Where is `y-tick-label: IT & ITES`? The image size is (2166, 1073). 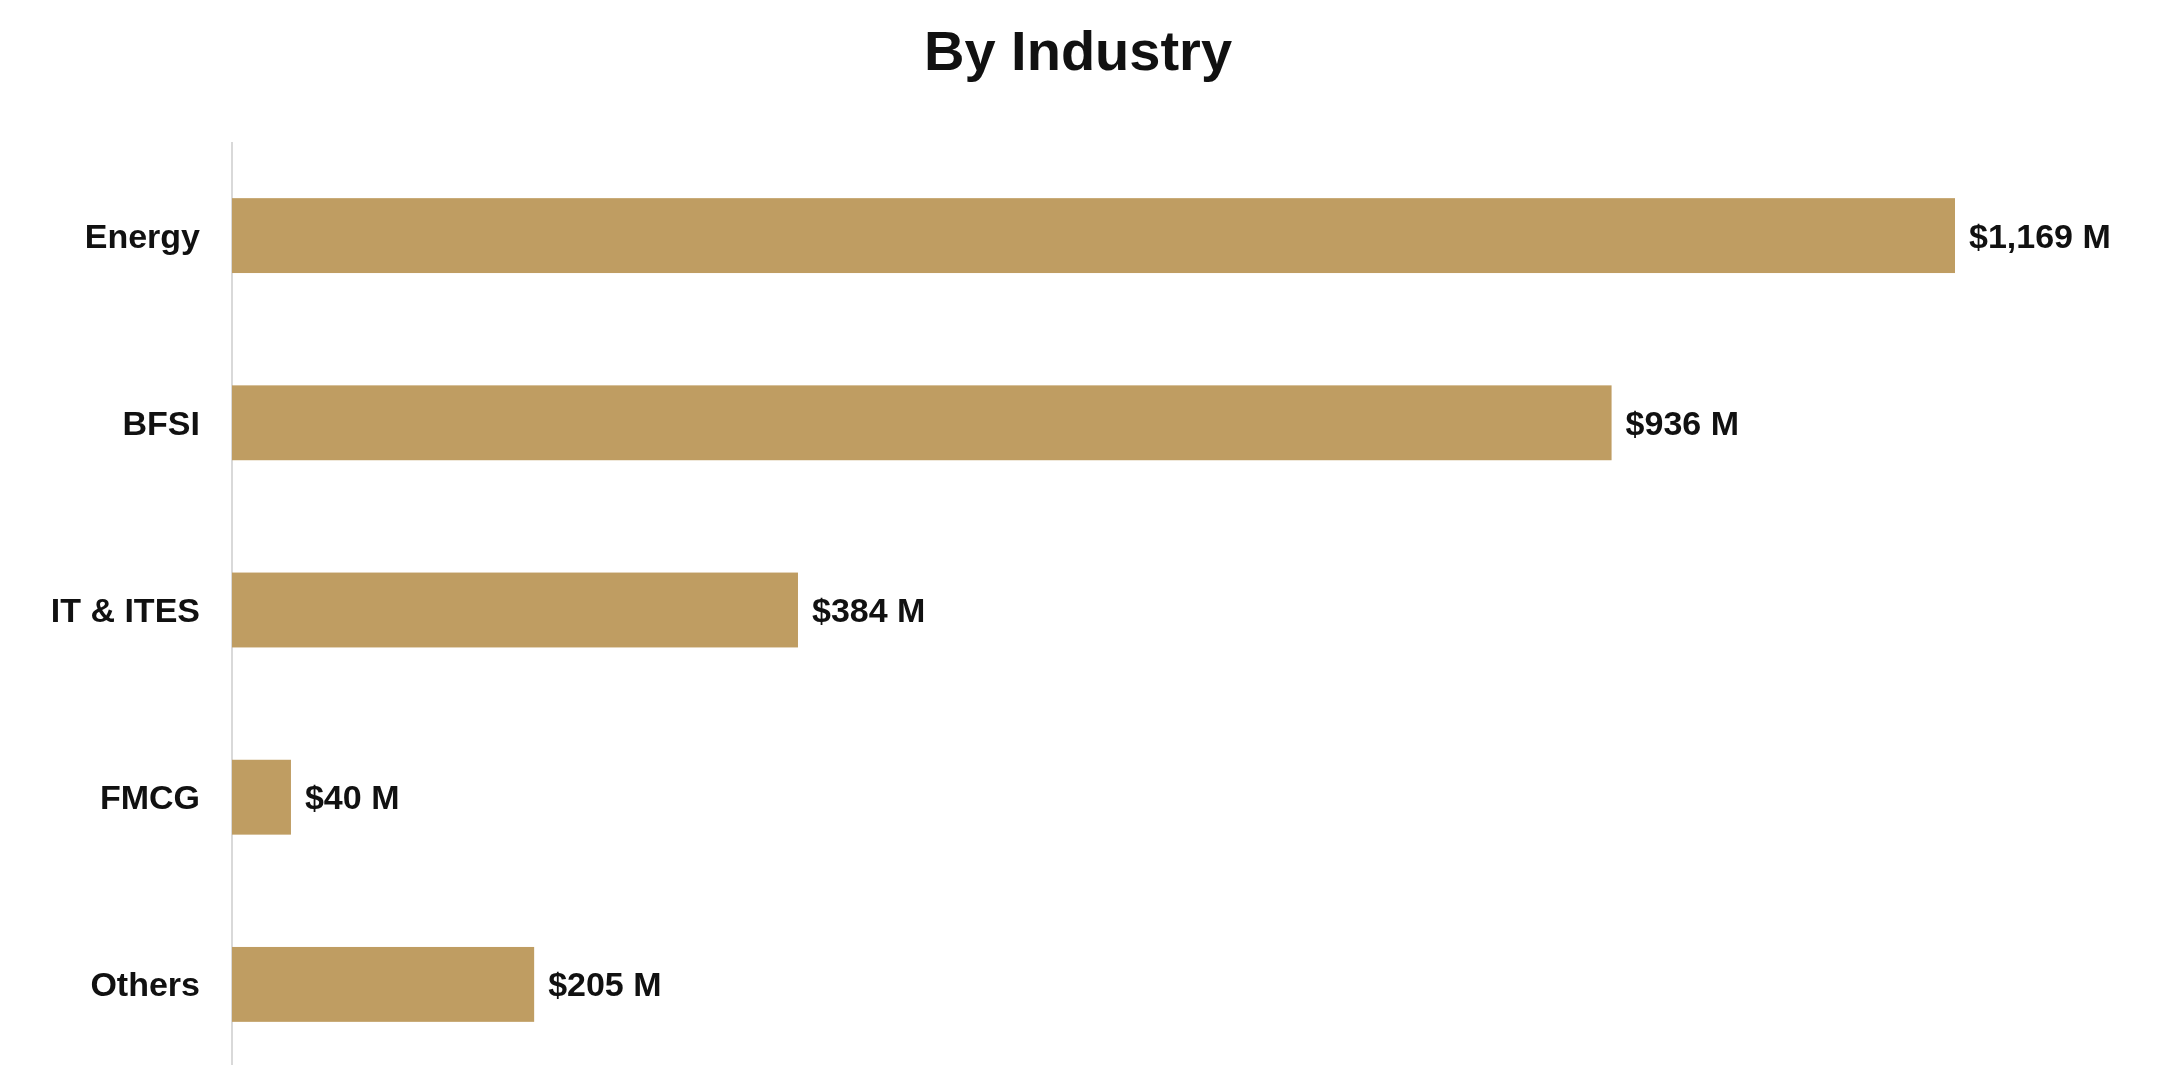
y-tick-label: IT & ITES is located at coordinates (125, 609).